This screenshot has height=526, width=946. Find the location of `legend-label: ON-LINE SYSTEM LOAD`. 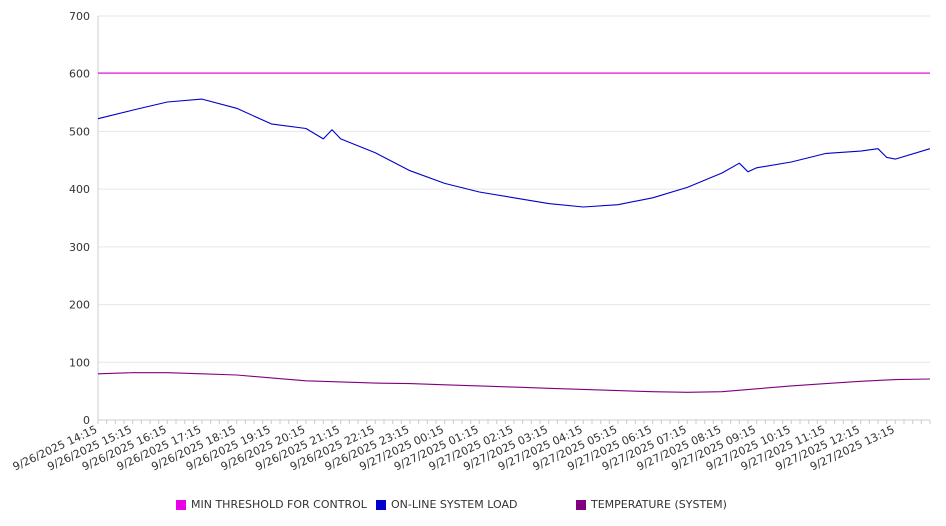

legend-label: ON-LINE SYSTEM LOAD is located at coordinates (454, 504).